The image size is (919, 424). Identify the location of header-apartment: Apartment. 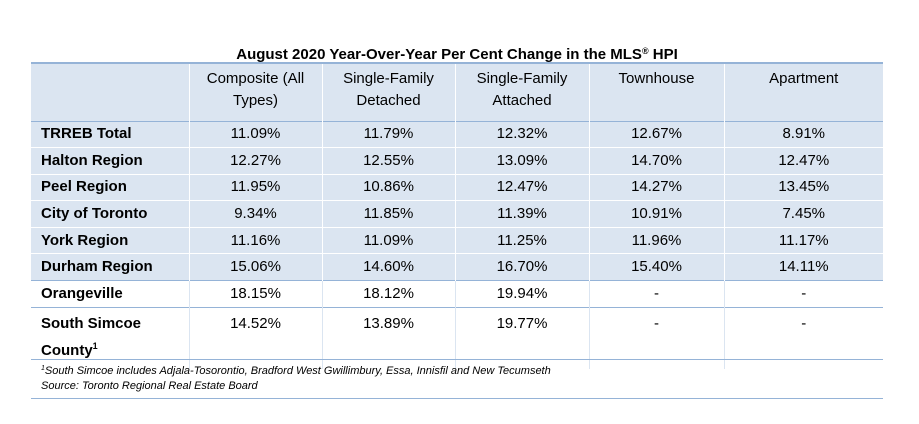
(803, 91).